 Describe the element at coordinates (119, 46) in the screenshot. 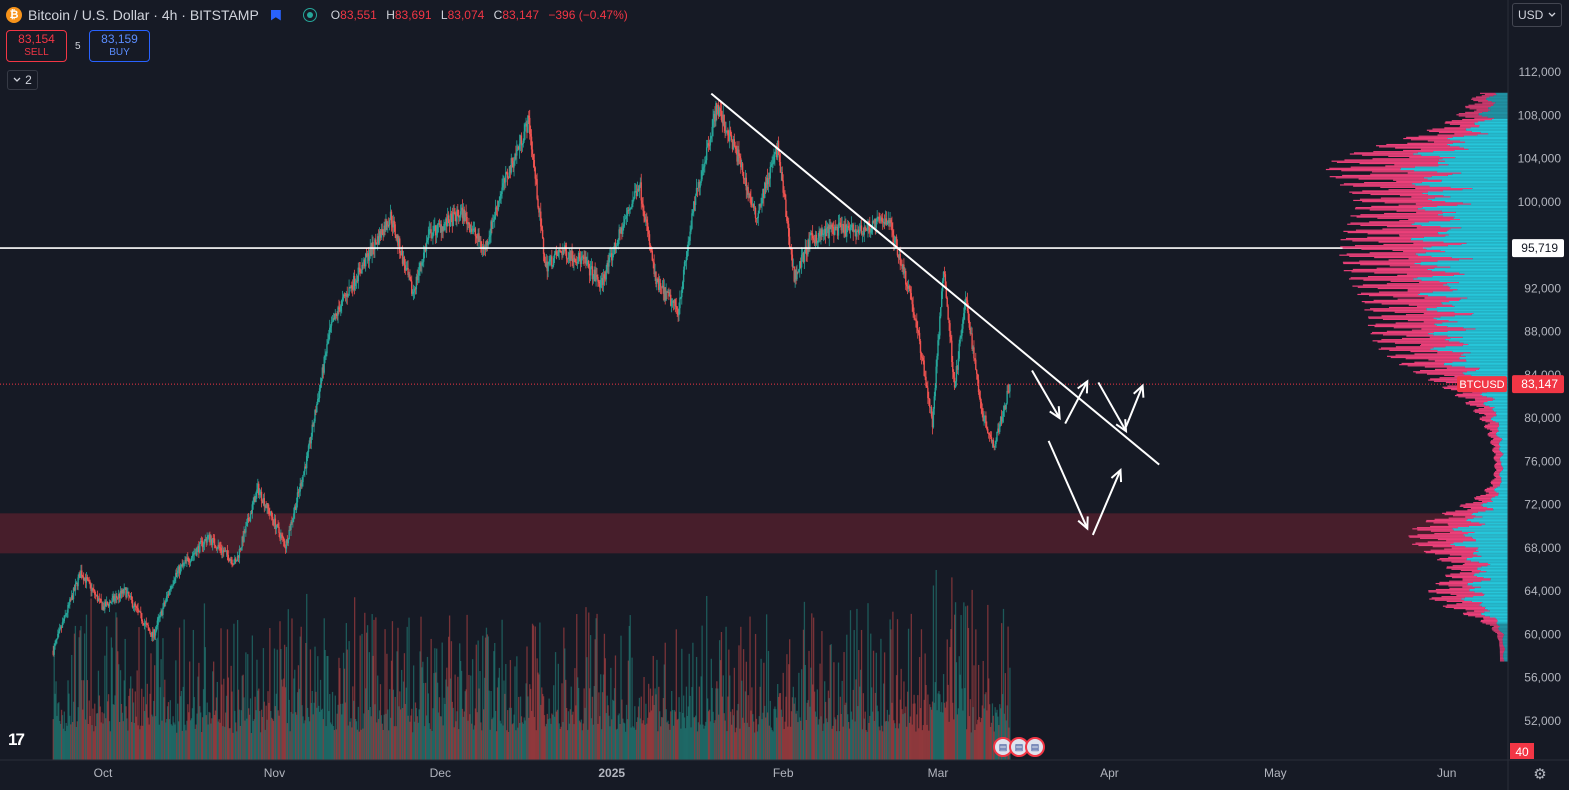

I see `buy-button: 83,159 BUY` at that location.